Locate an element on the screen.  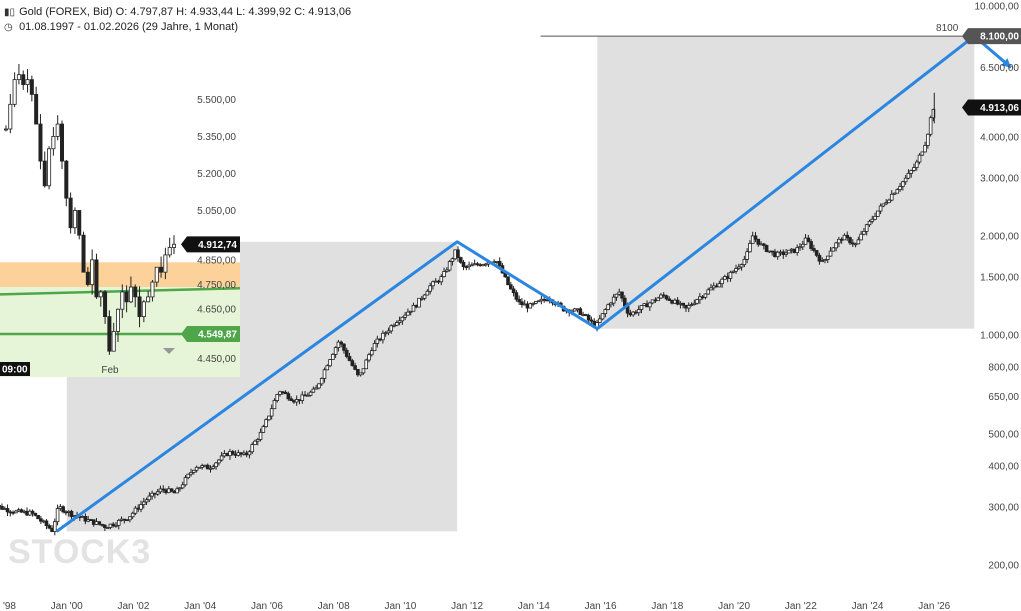
price-tag-shape is located at coordinates (991, 107).